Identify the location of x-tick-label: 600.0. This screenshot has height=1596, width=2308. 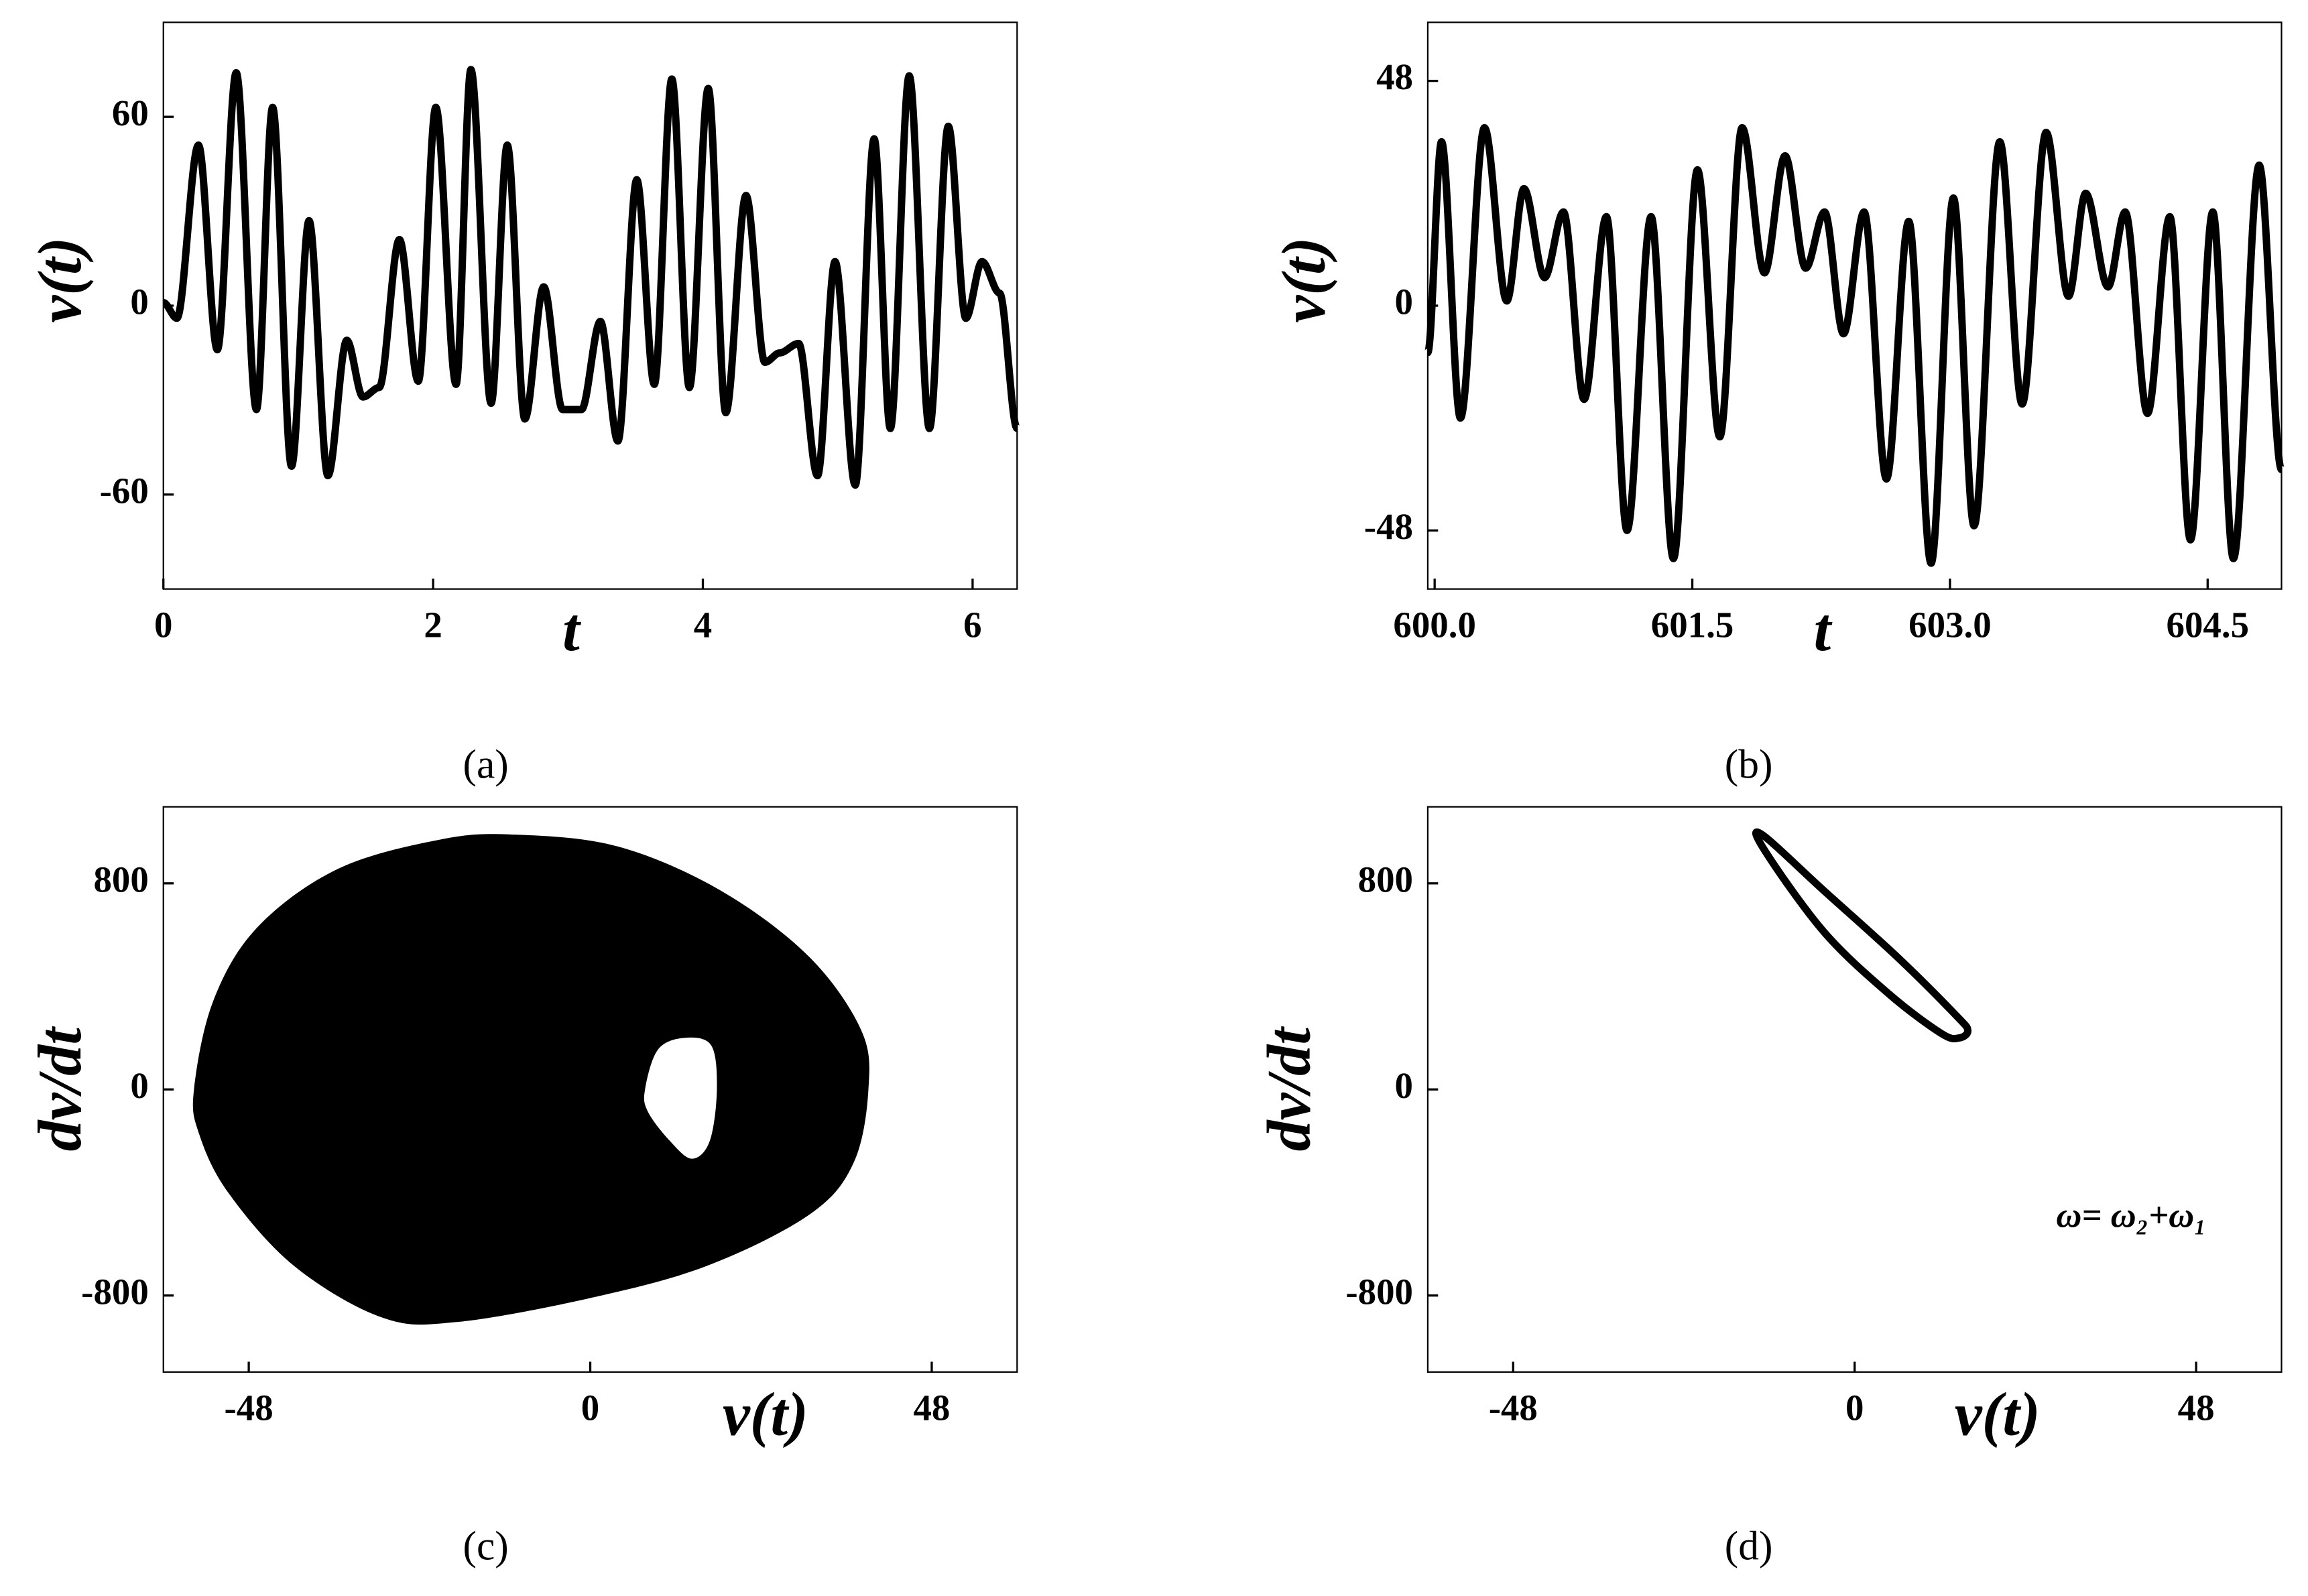
(1434, 625).